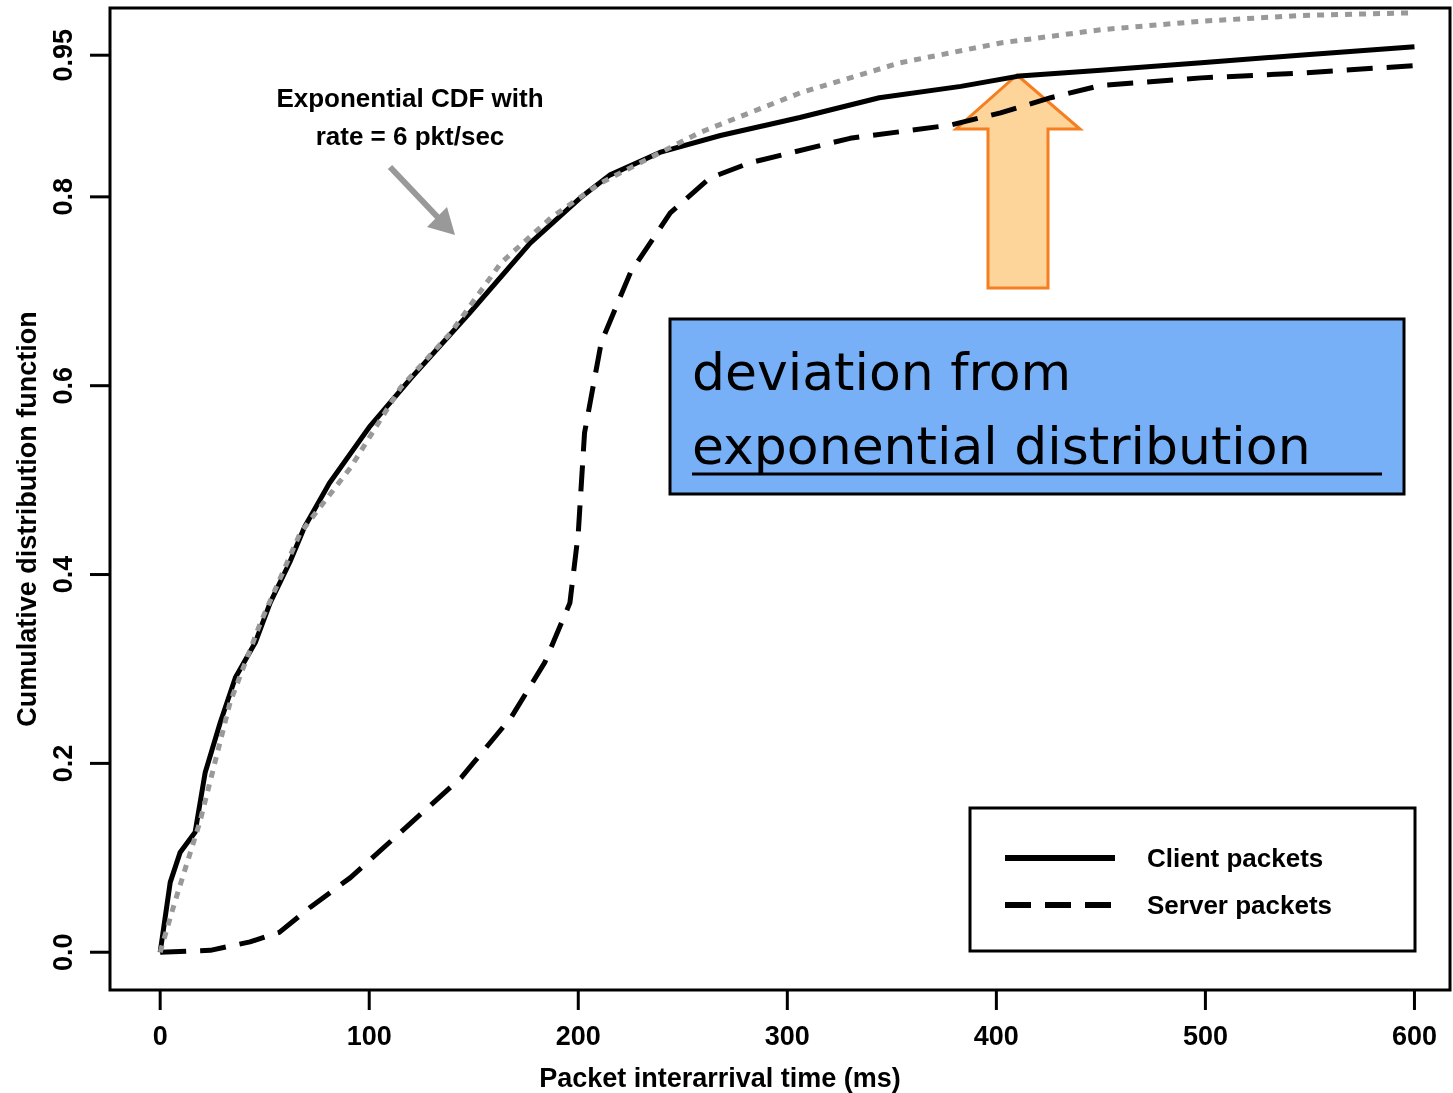  I want to click on x-tick-label: 300, so click(787, 1036).